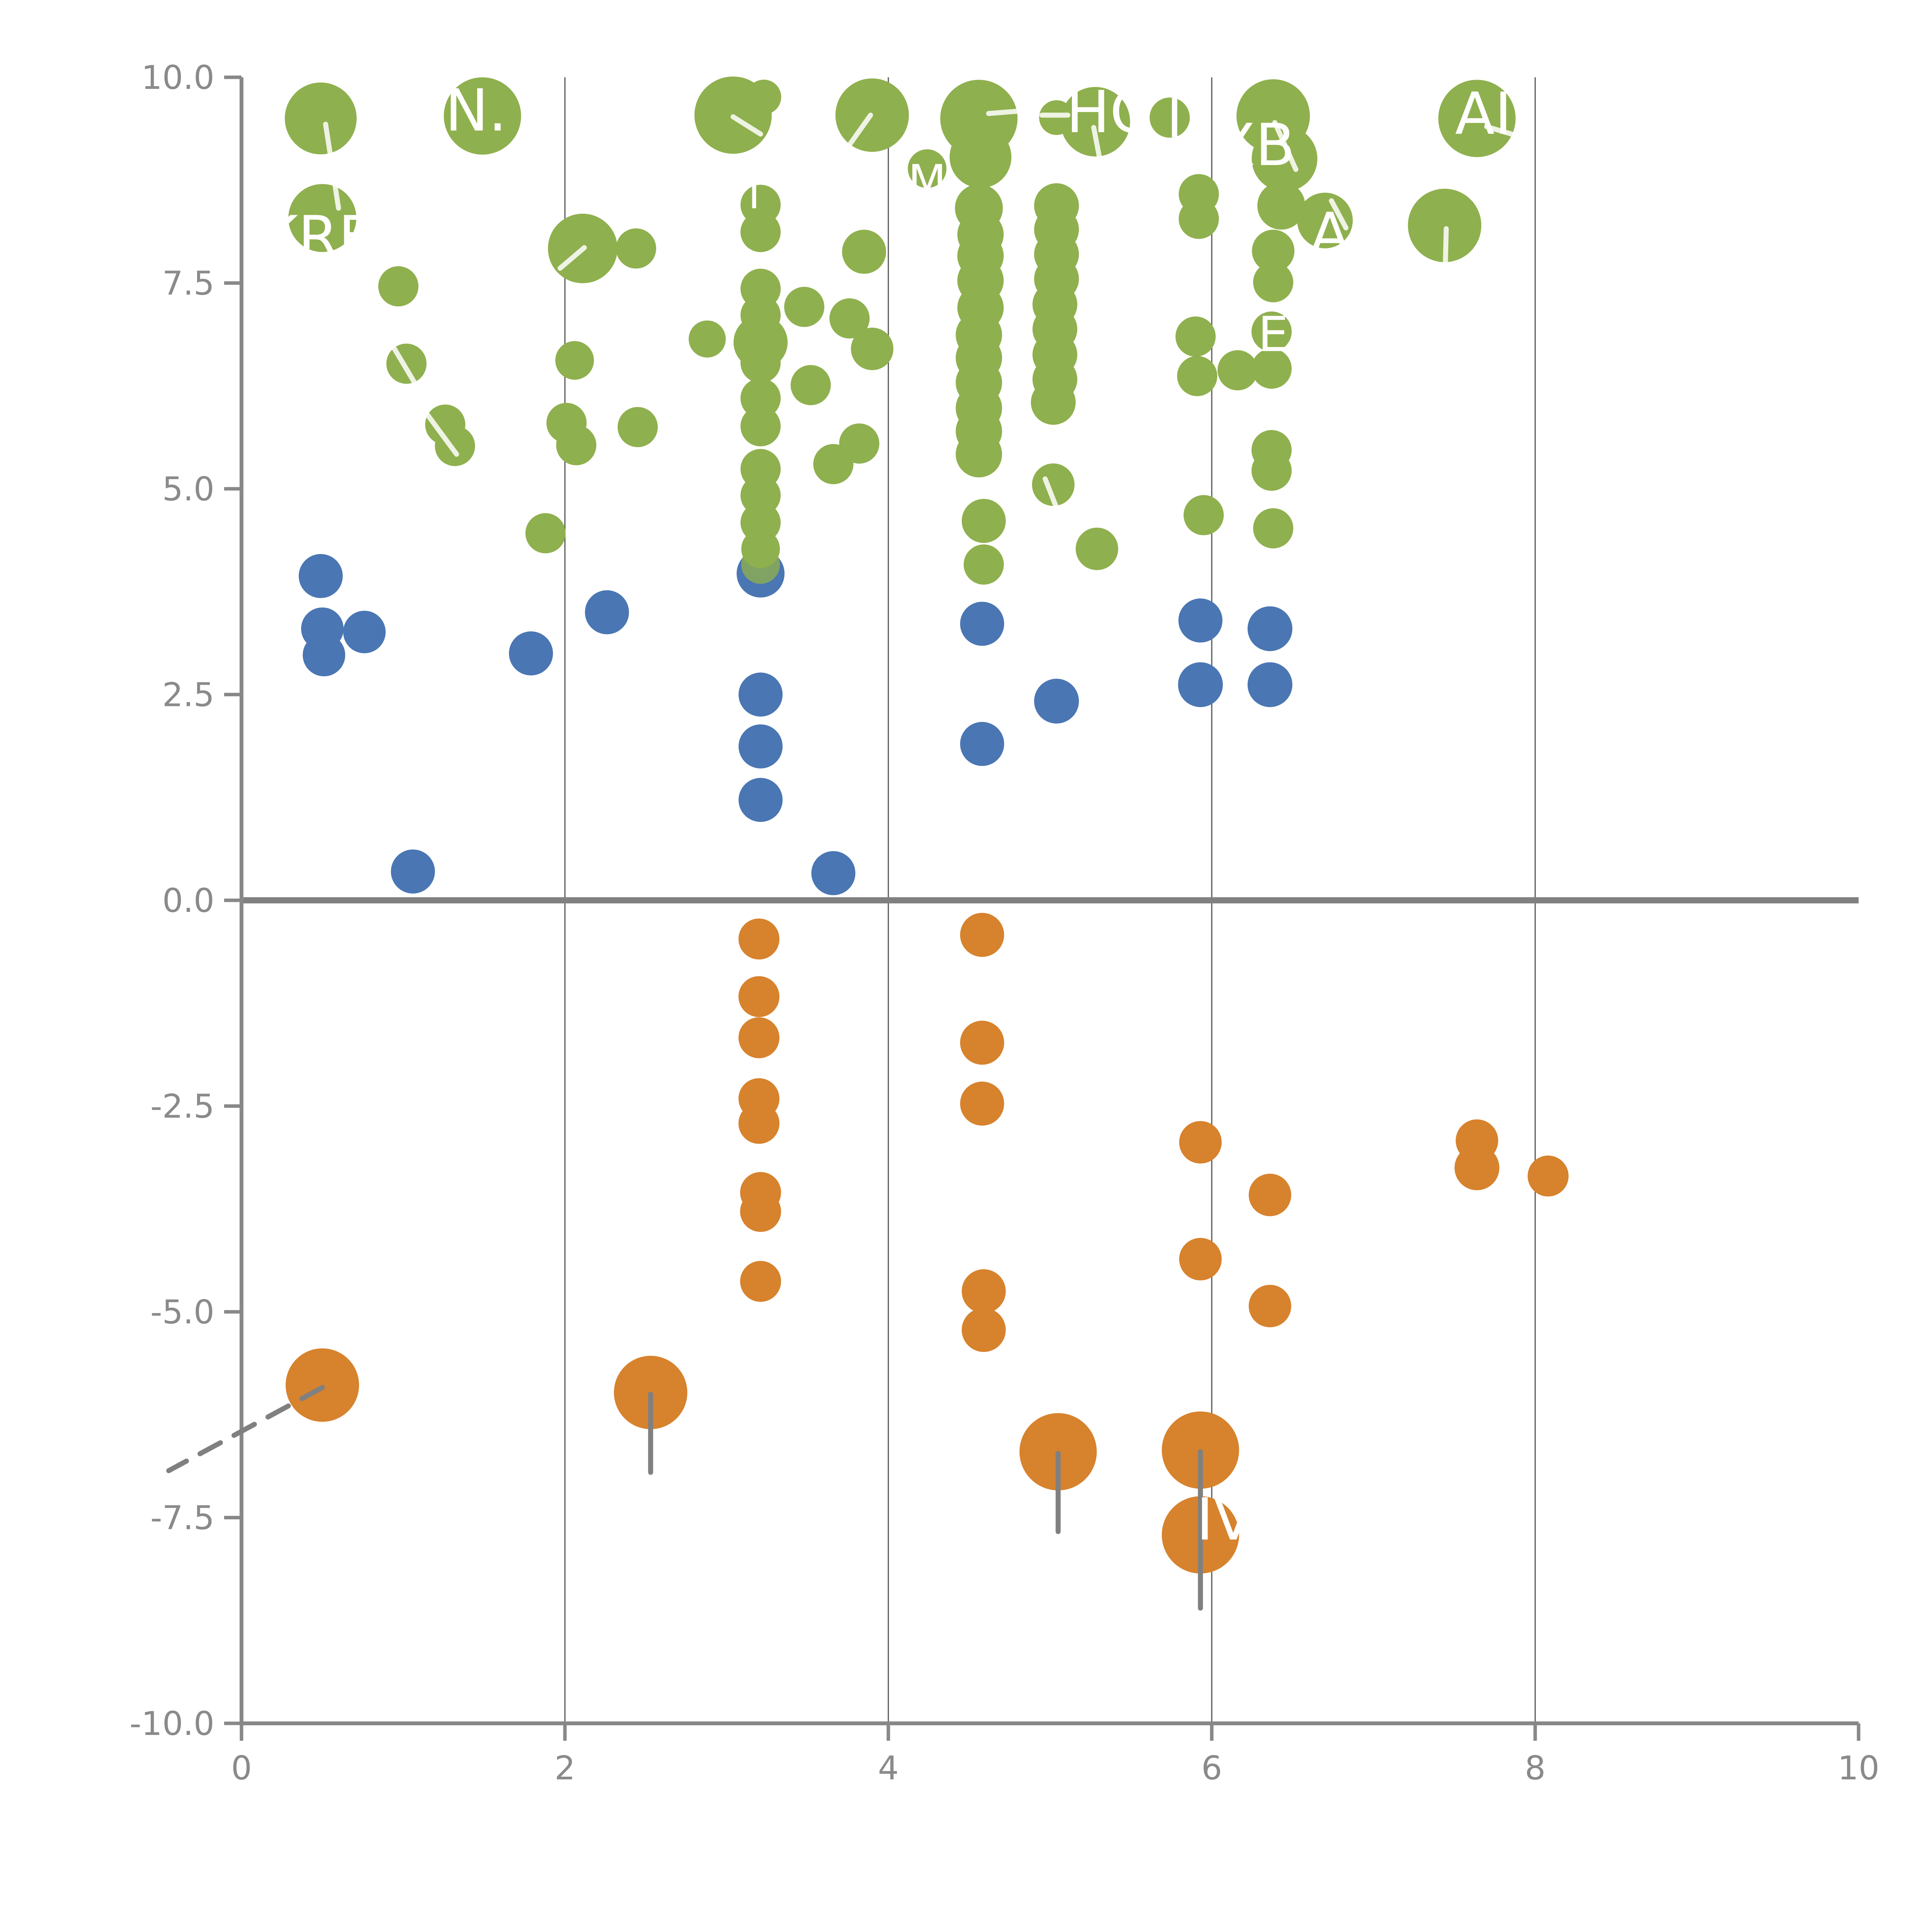 Image resolution: width=1932 pixels, height=1932 pixels. Describe the element at coordinates (182, 1107) in the screenshot. I see `y-tick-label: -2.5` at that location.